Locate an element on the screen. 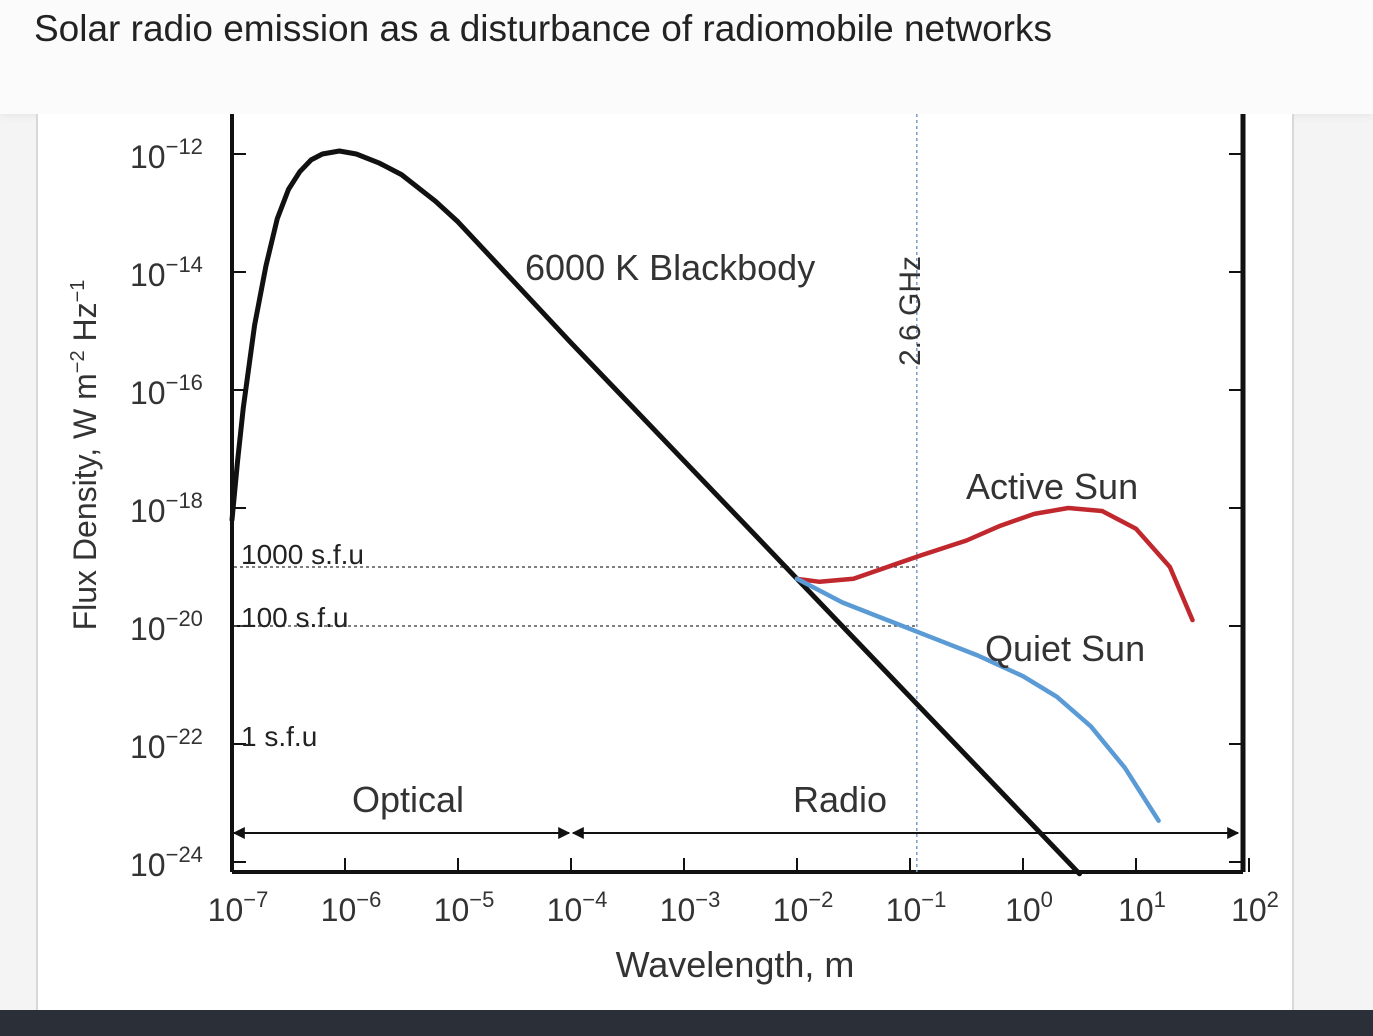  x-tick-label: 10⁻³ is located at coordinates (690, 907).